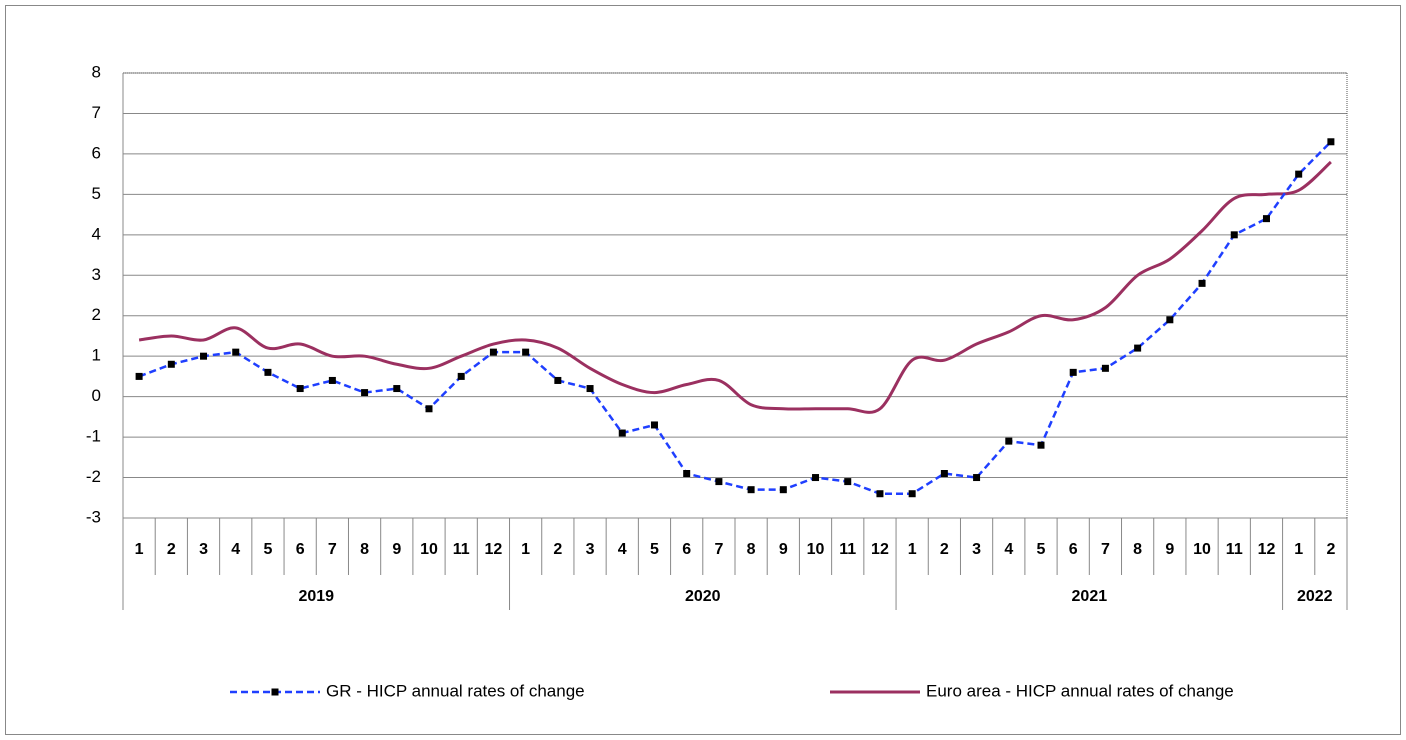  I want to click on y-tick-label: 0, so click(96, 395).